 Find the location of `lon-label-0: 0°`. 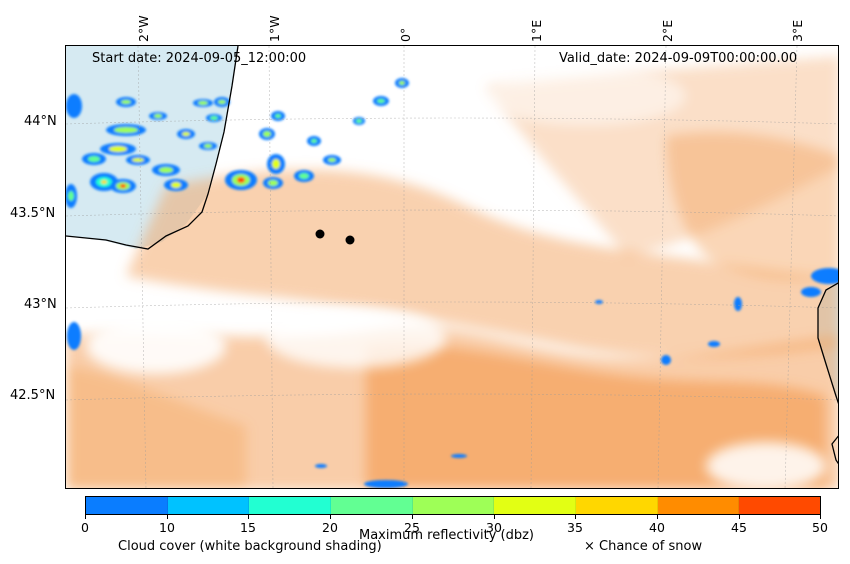

lon-label-0: 0° is located at coordinates (405, 34).